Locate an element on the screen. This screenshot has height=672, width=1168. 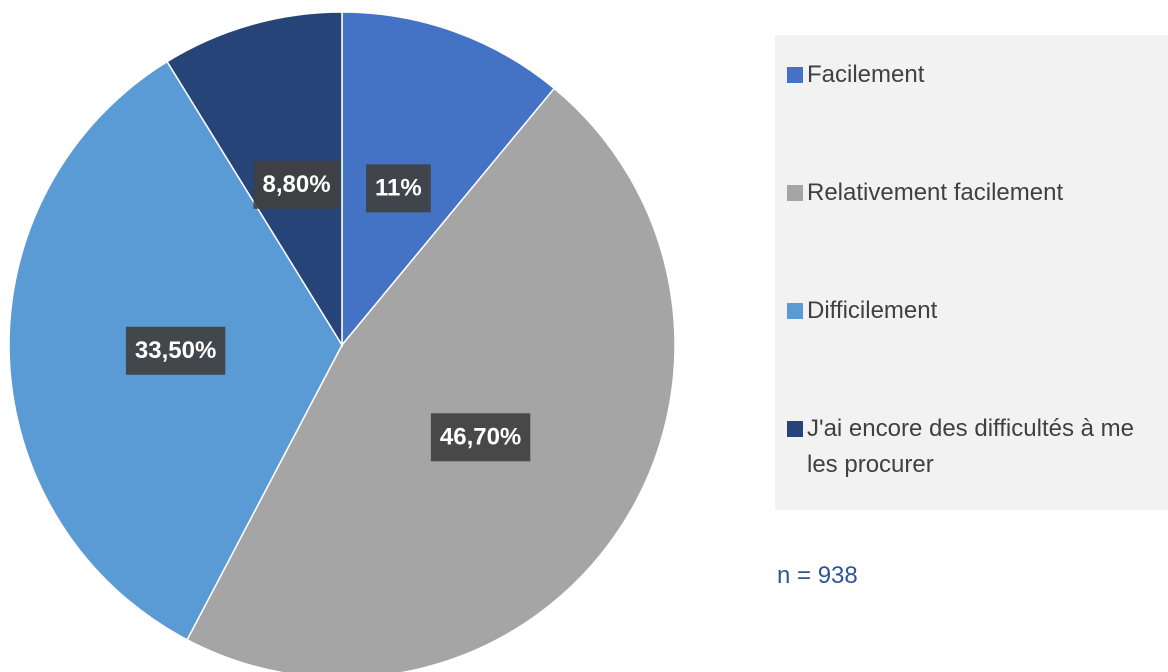
pie-slice is located at coordinates (448, 179).